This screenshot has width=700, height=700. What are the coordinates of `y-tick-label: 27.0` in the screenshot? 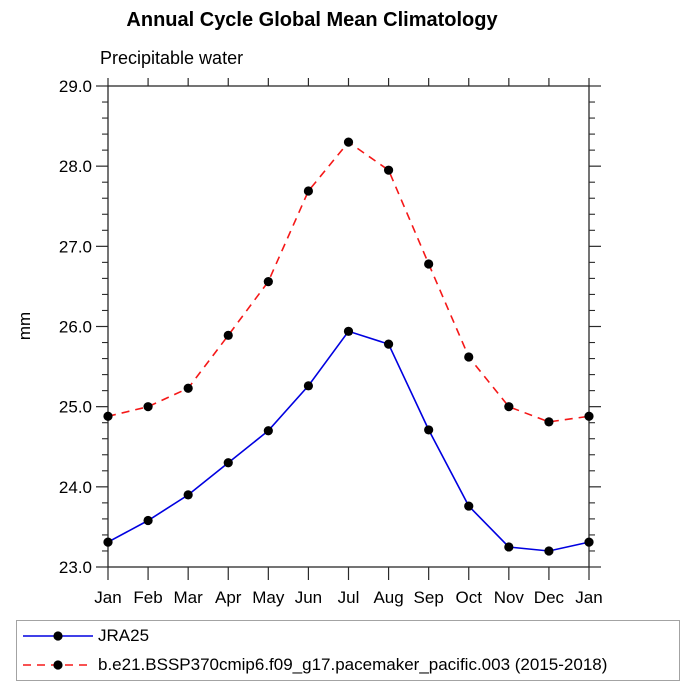 It's located at (75, 246).